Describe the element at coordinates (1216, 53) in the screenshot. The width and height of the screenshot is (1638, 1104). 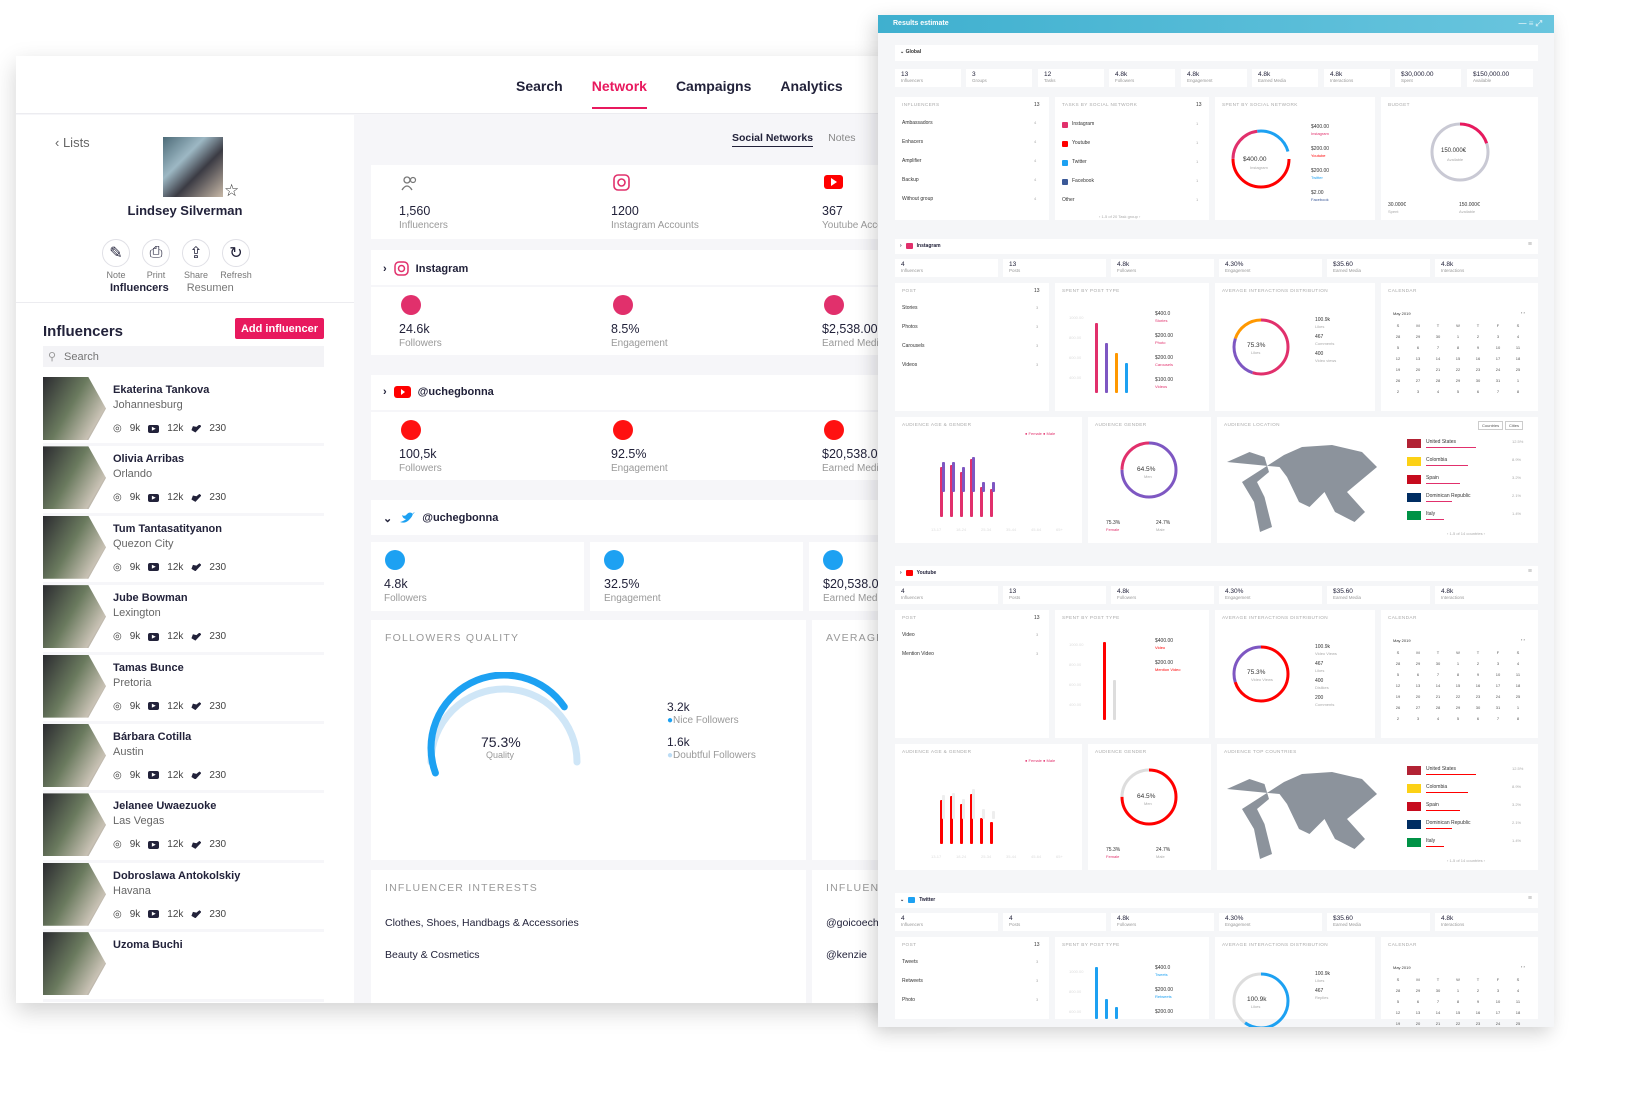
I see `global-header: ⌄ Global` at that location.